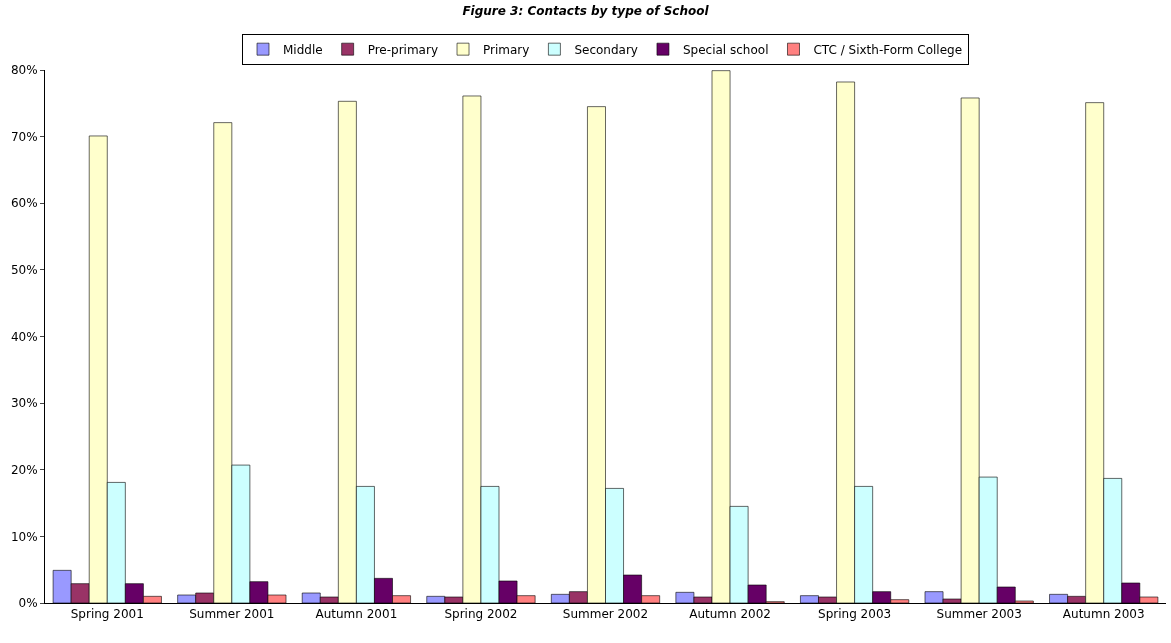  What do you see at coordinates (107, 614) in the screenshot?
I see `x-tick-label: Spring 2001` at bounding box center [107, 614].